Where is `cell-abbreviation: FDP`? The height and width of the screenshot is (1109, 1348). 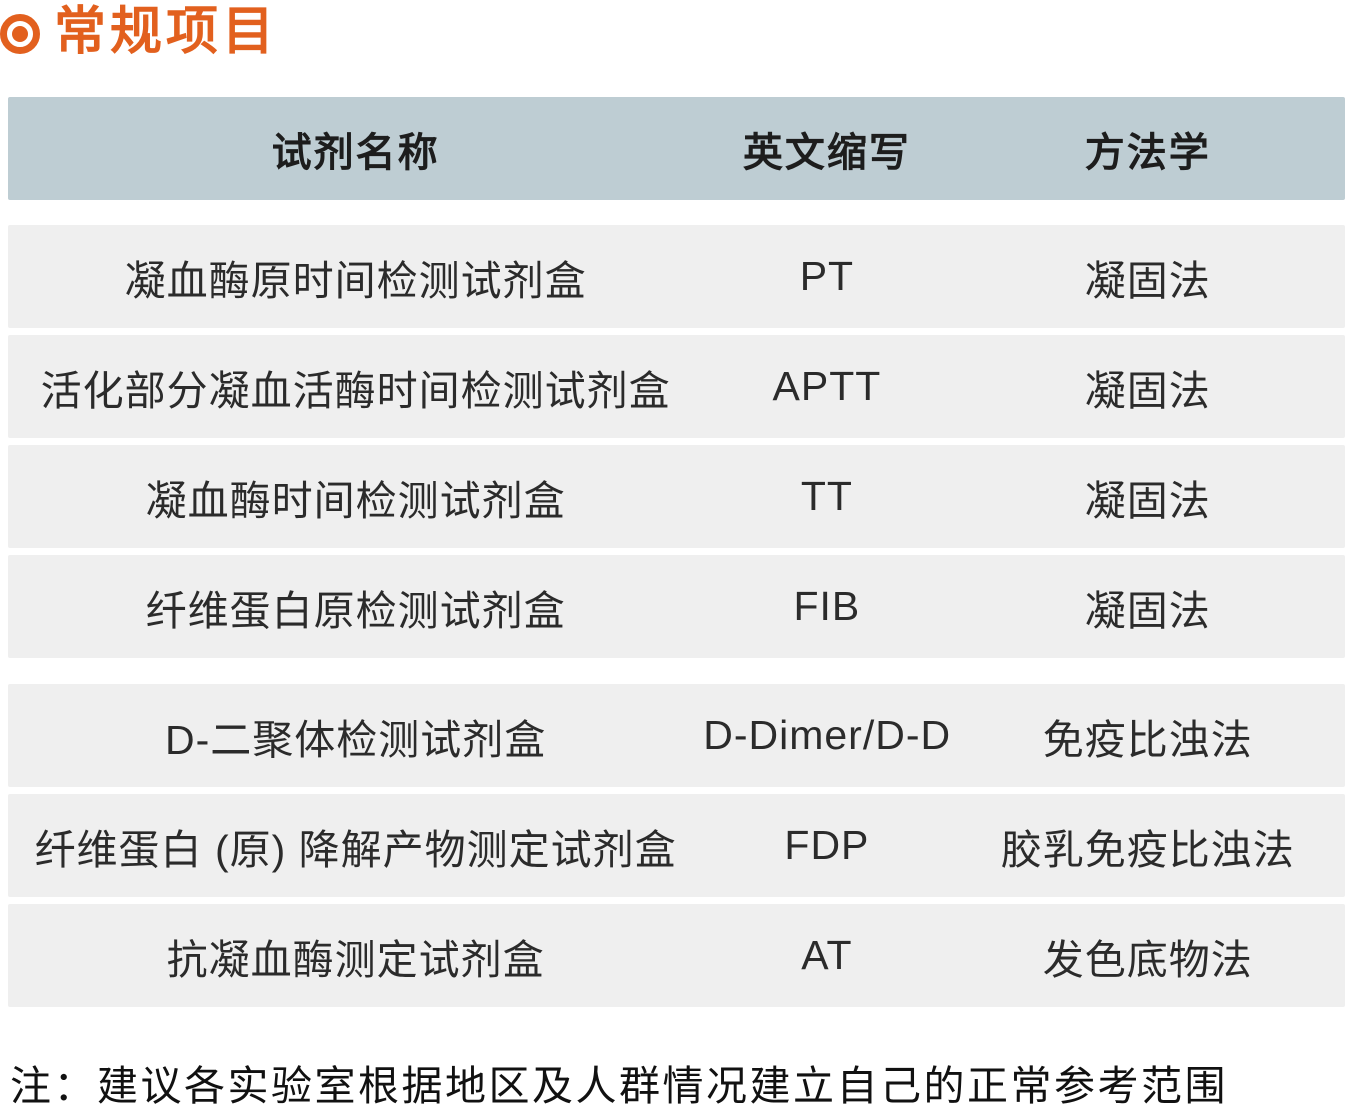 cell-abbreviation: FDP is located at coordinates (827, 845).